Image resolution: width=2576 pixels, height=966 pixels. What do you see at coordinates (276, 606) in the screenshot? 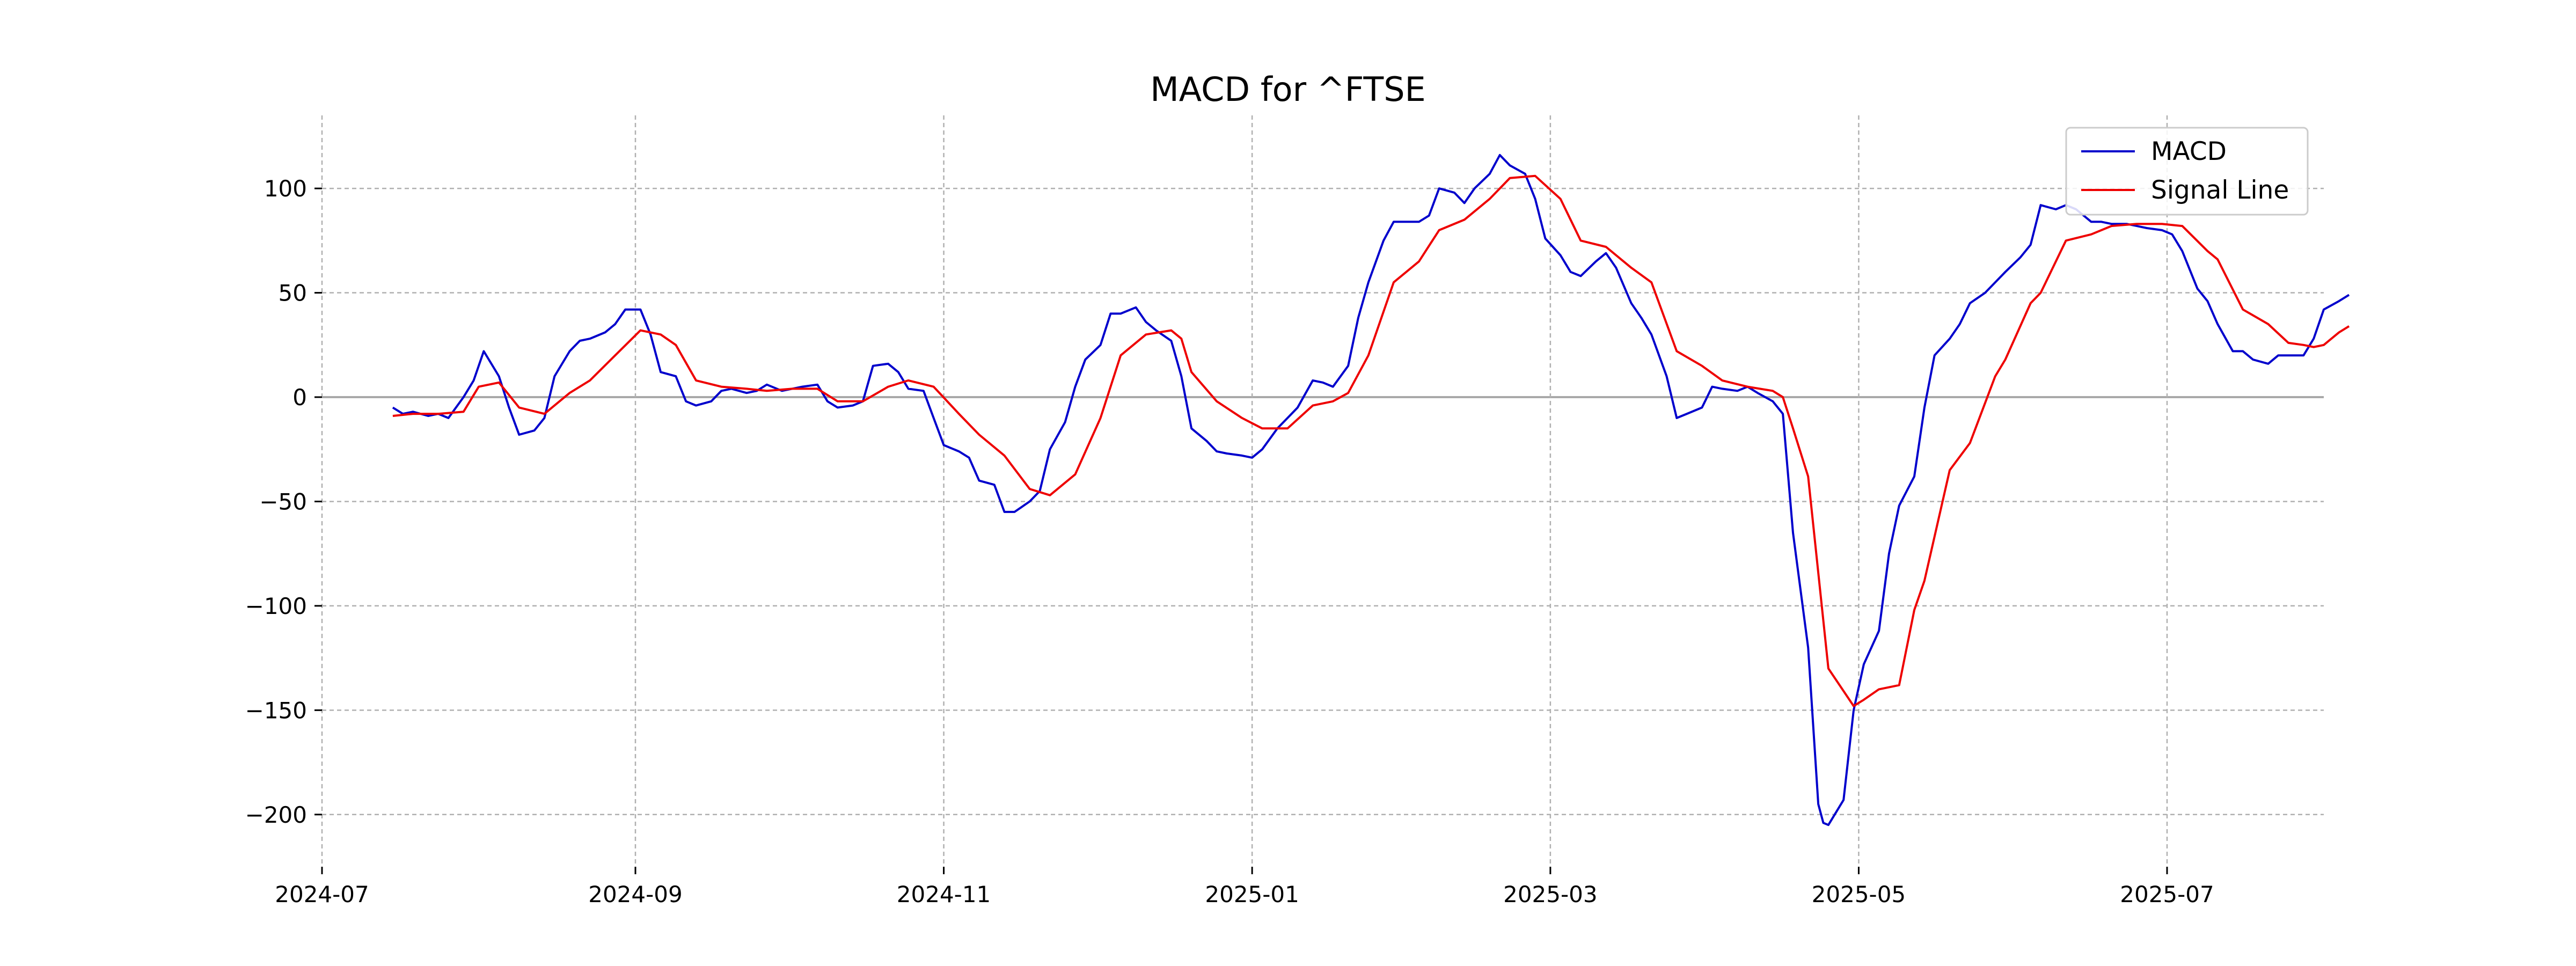
I see `y-tick-label: −100` at bounding box center [276, 606].